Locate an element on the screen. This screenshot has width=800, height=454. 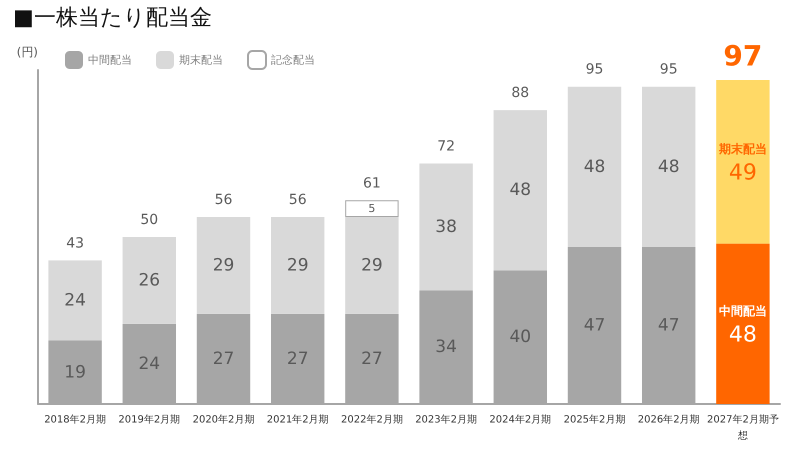
x-tick-label: 2019年2月期 is located at coordinates (149, 420).